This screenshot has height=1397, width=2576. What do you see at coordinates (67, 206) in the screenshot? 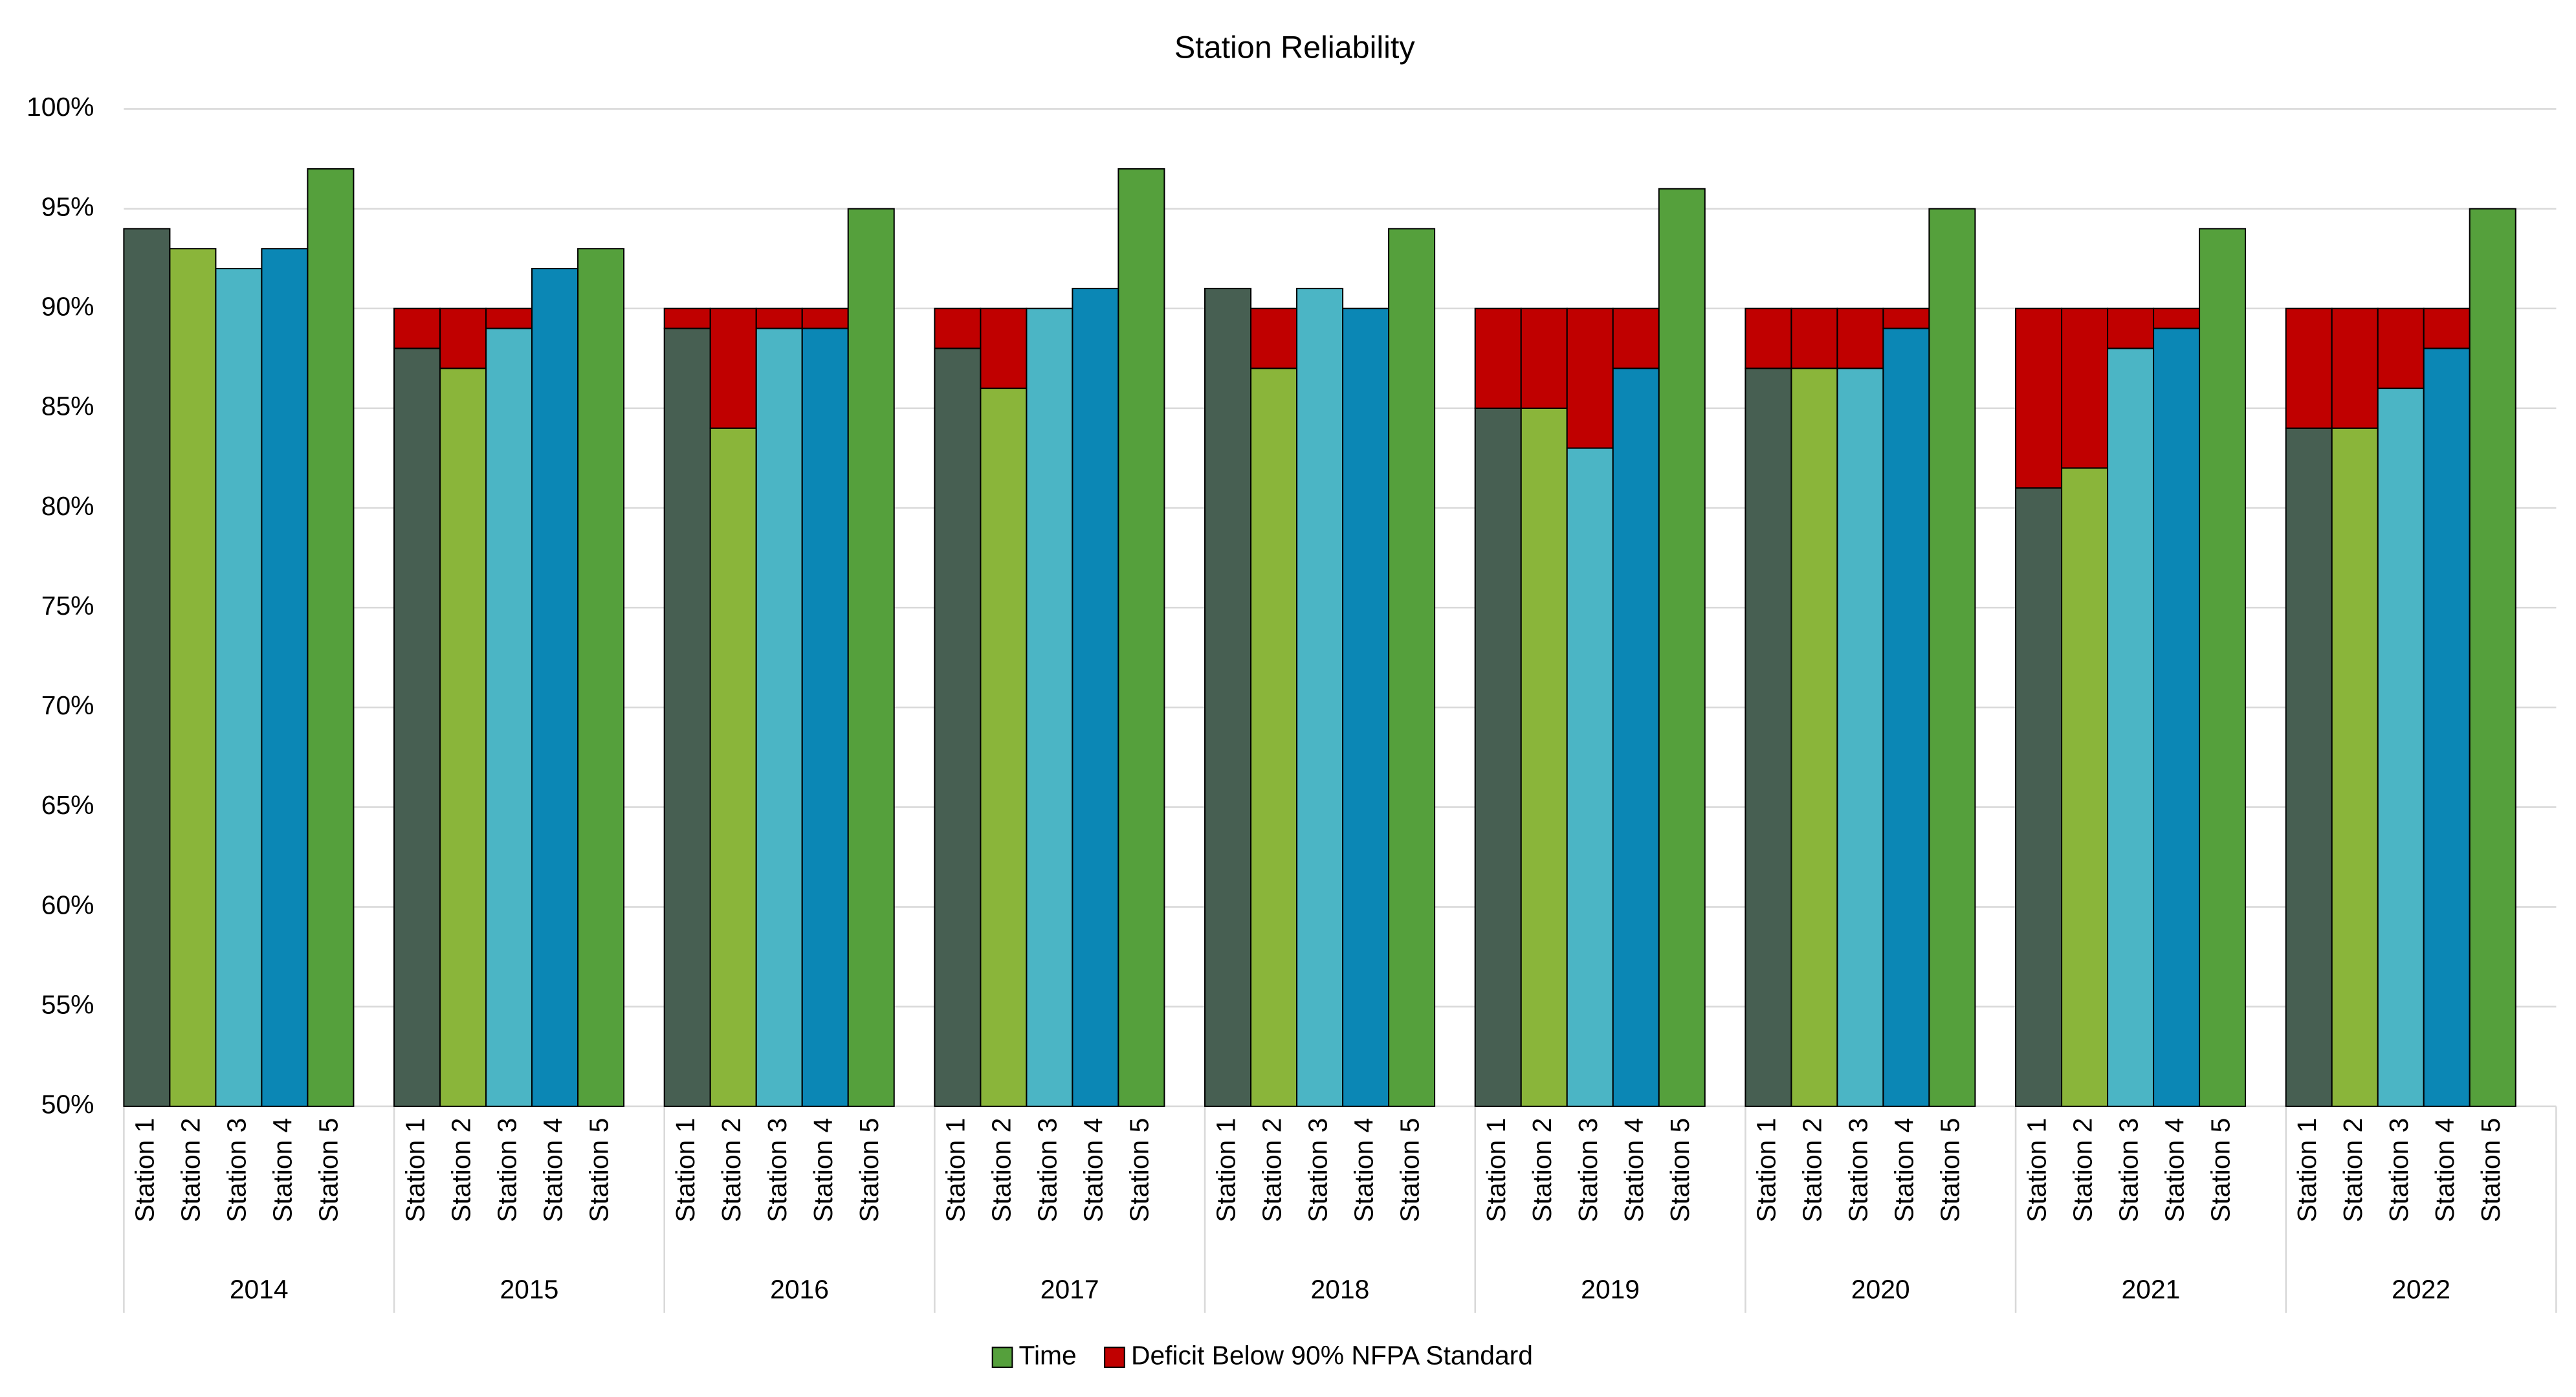
I see `y-tick-label: 95%` at bounding box center [67, 206].